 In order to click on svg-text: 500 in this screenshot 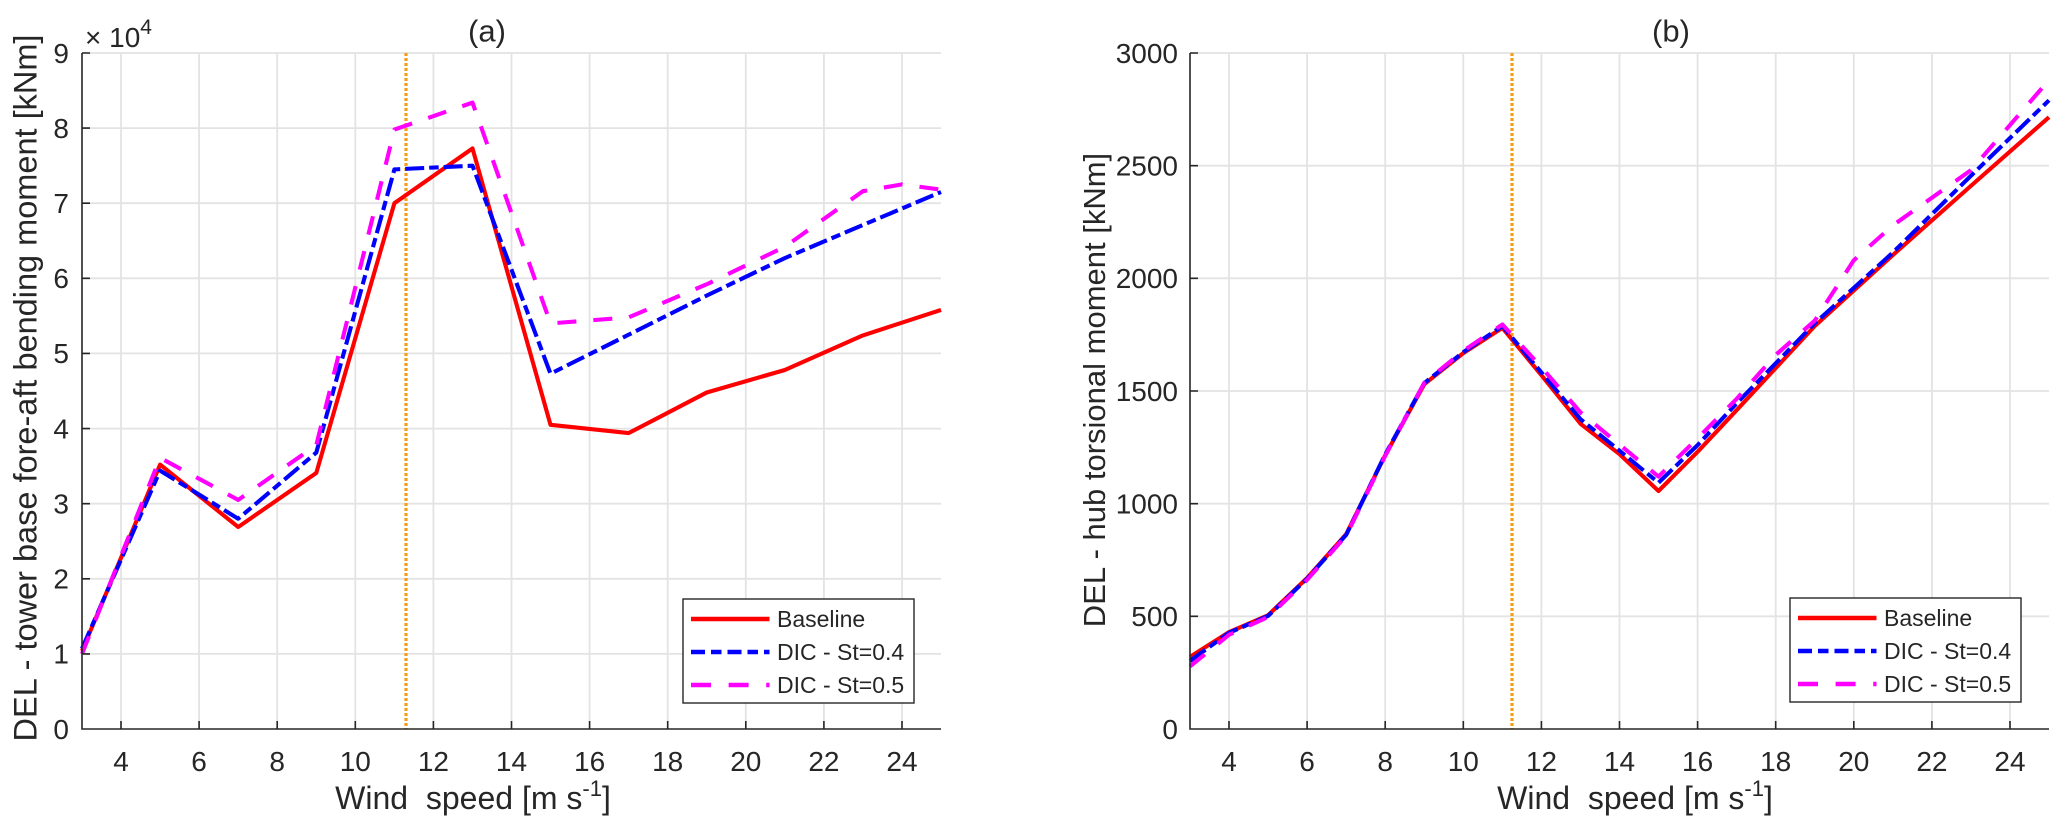, I will do `click(1154, 616)`.